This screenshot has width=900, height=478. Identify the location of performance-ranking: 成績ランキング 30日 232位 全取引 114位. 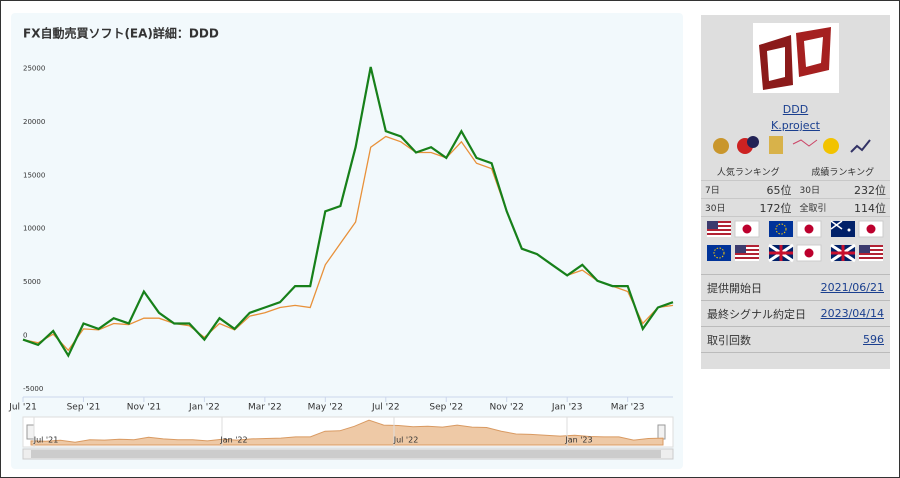
(842, 190).